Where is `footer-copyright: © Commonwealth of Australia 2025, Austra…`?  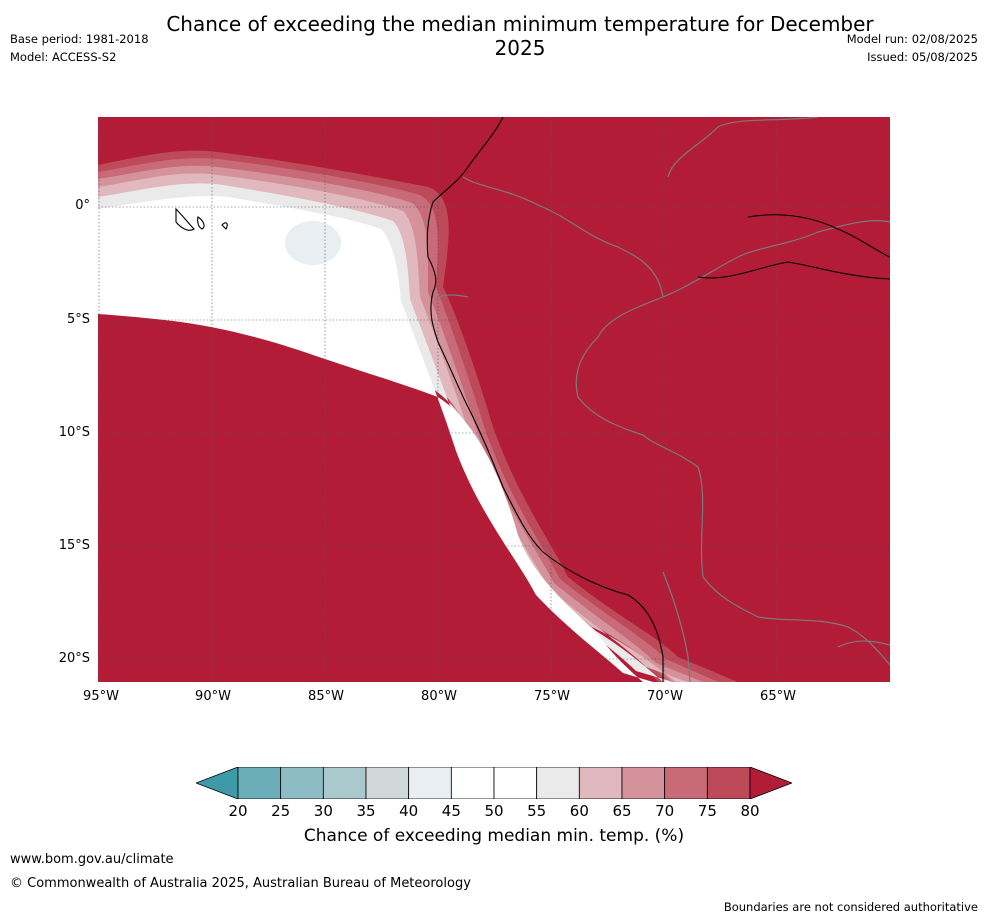 footer-copyright: © Commonwealth of Australia 2025, Austra… is located at coordinates (240, 883).